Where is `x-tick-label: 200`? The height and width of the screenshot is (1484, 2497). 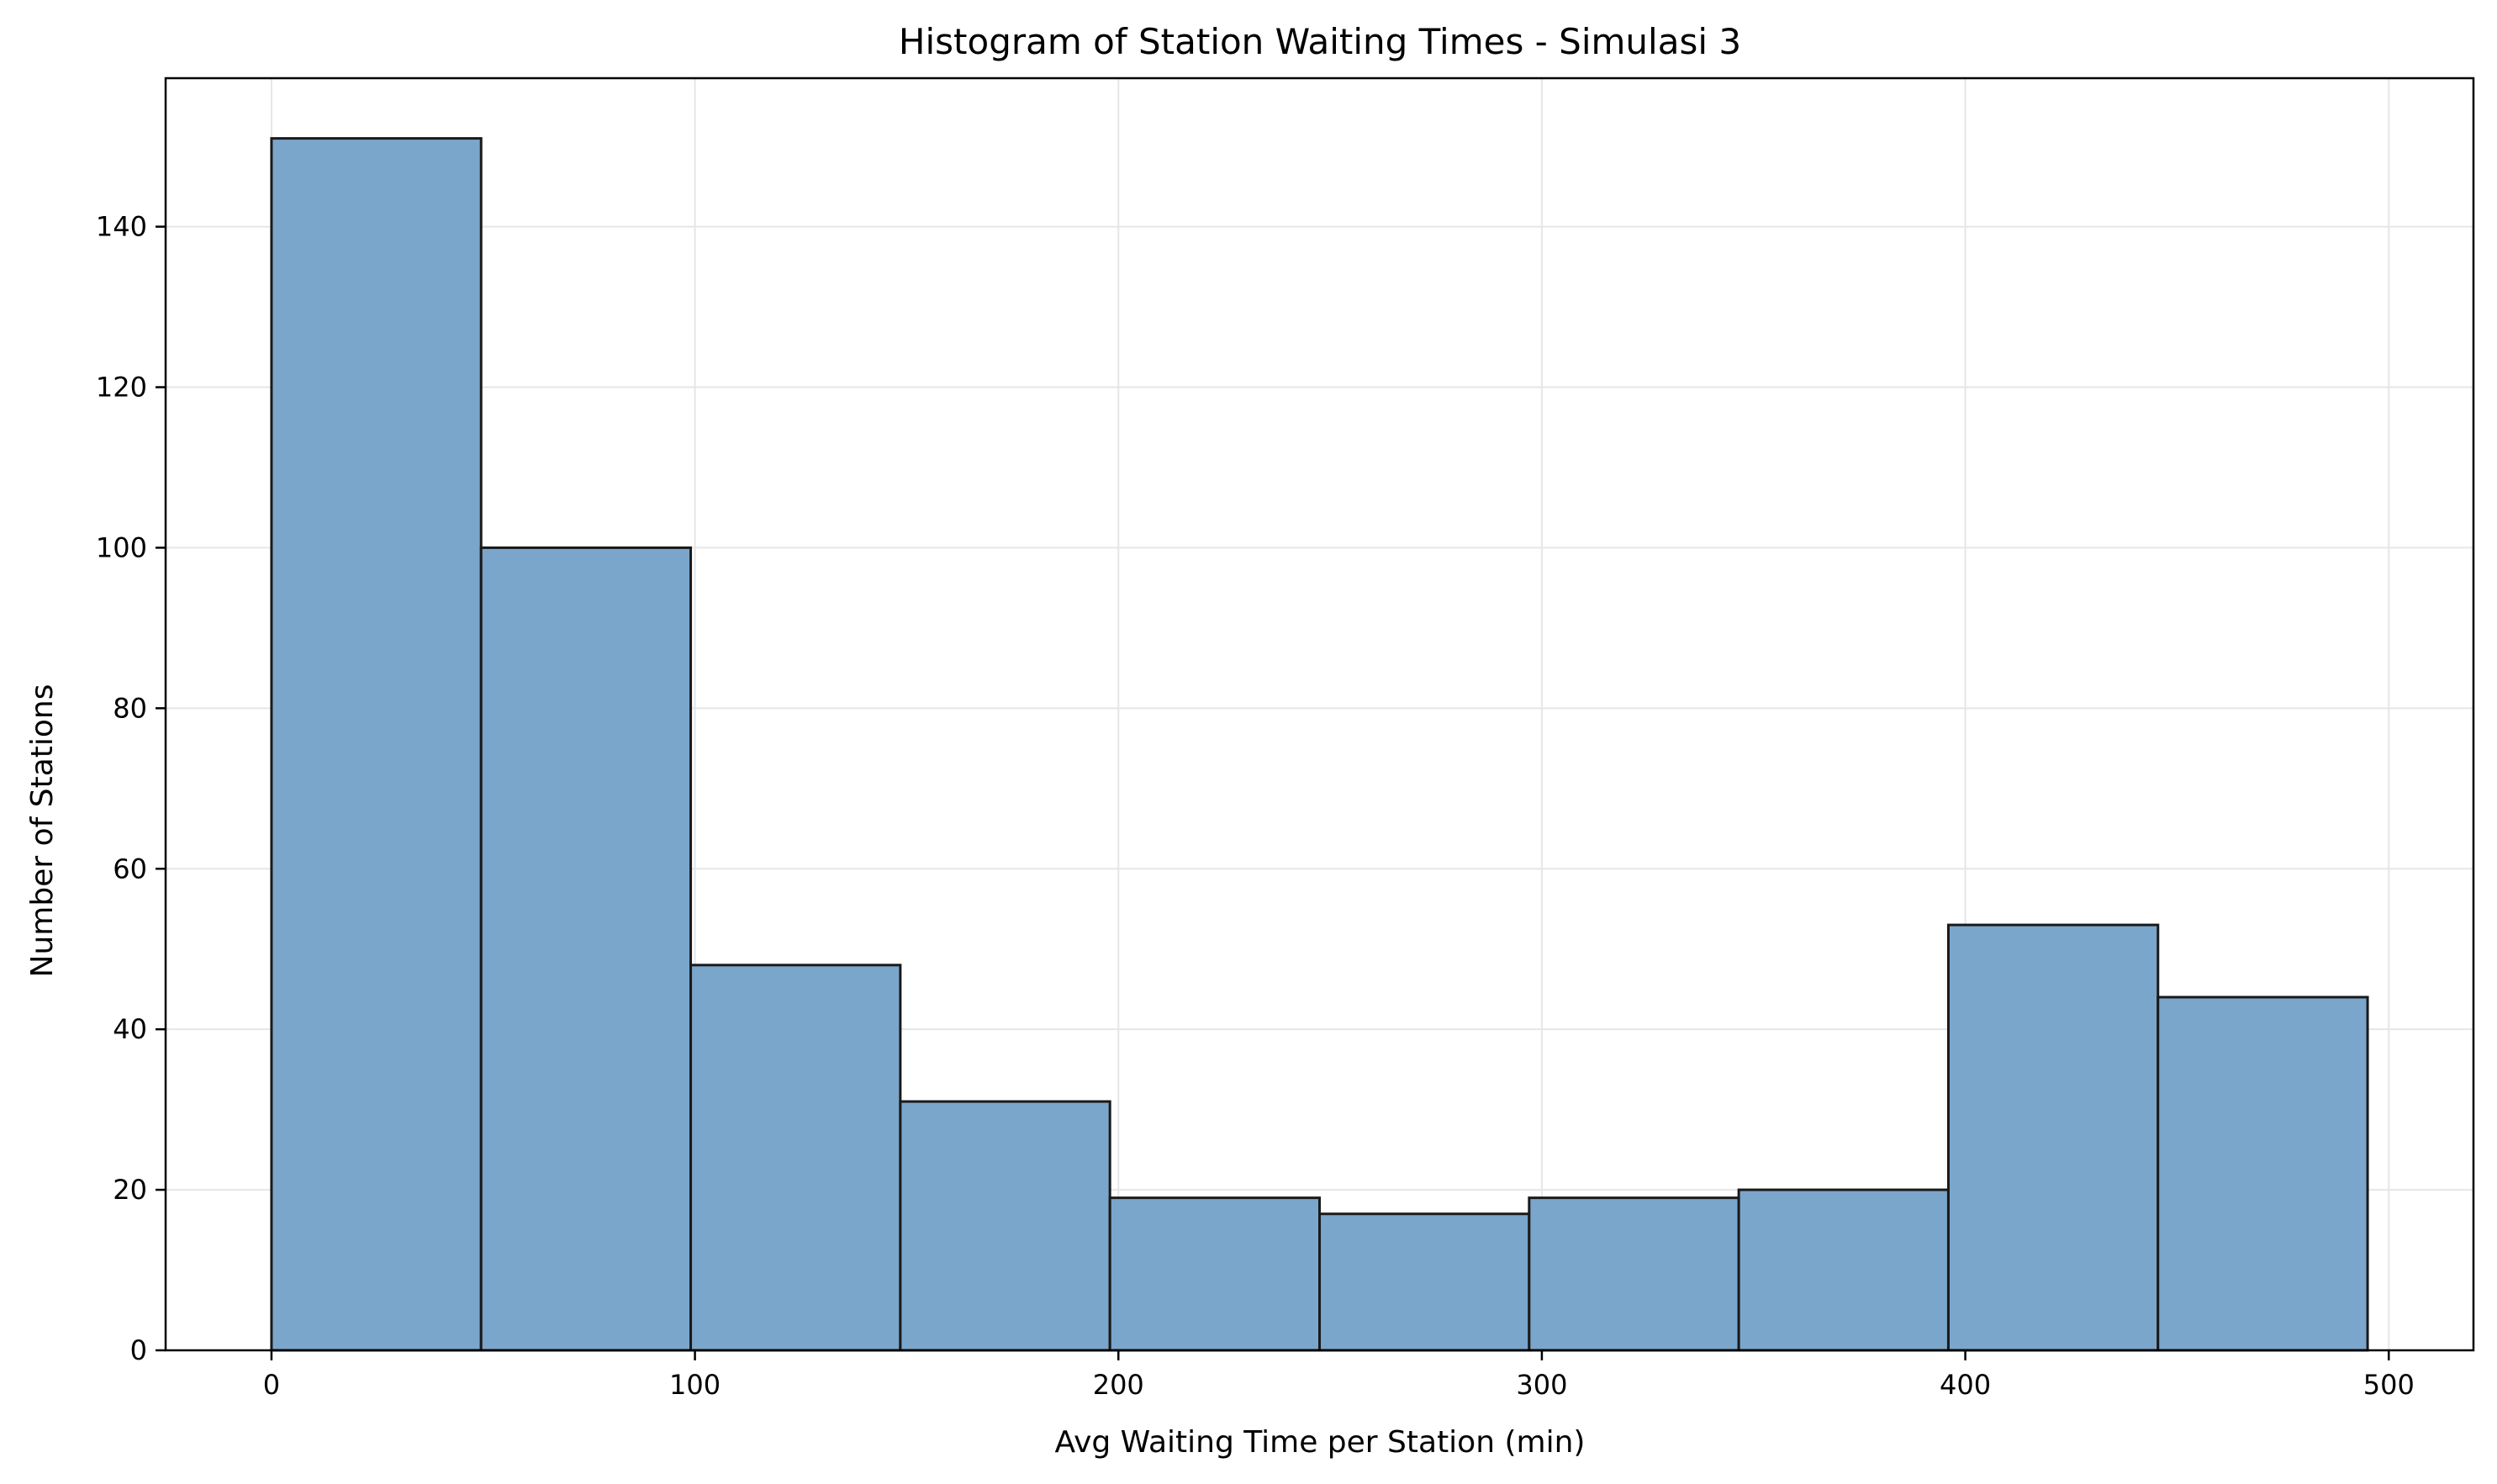 x-tick-label: 200 is located at coordinates (1118, 1385).